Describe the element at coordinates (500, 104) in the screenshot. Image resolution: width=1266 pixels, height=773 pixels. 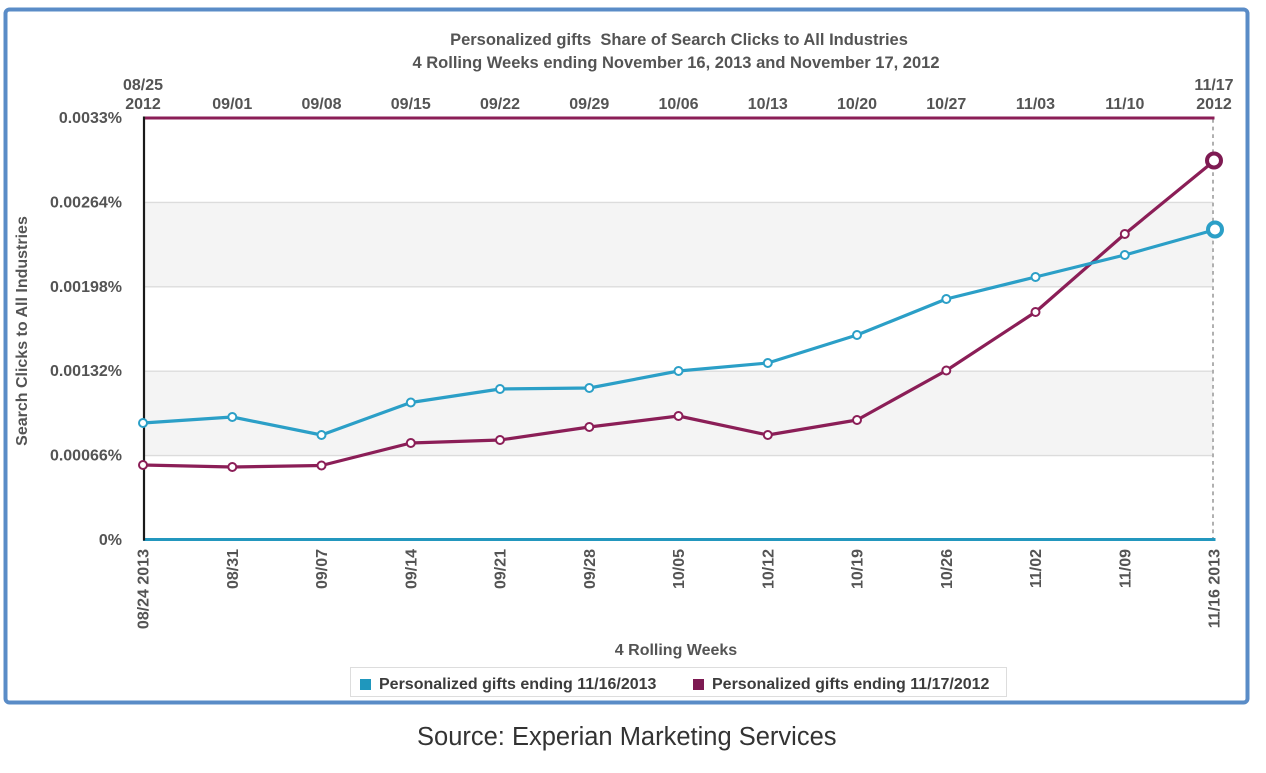
I see `svg-text: 09/22` at that location.